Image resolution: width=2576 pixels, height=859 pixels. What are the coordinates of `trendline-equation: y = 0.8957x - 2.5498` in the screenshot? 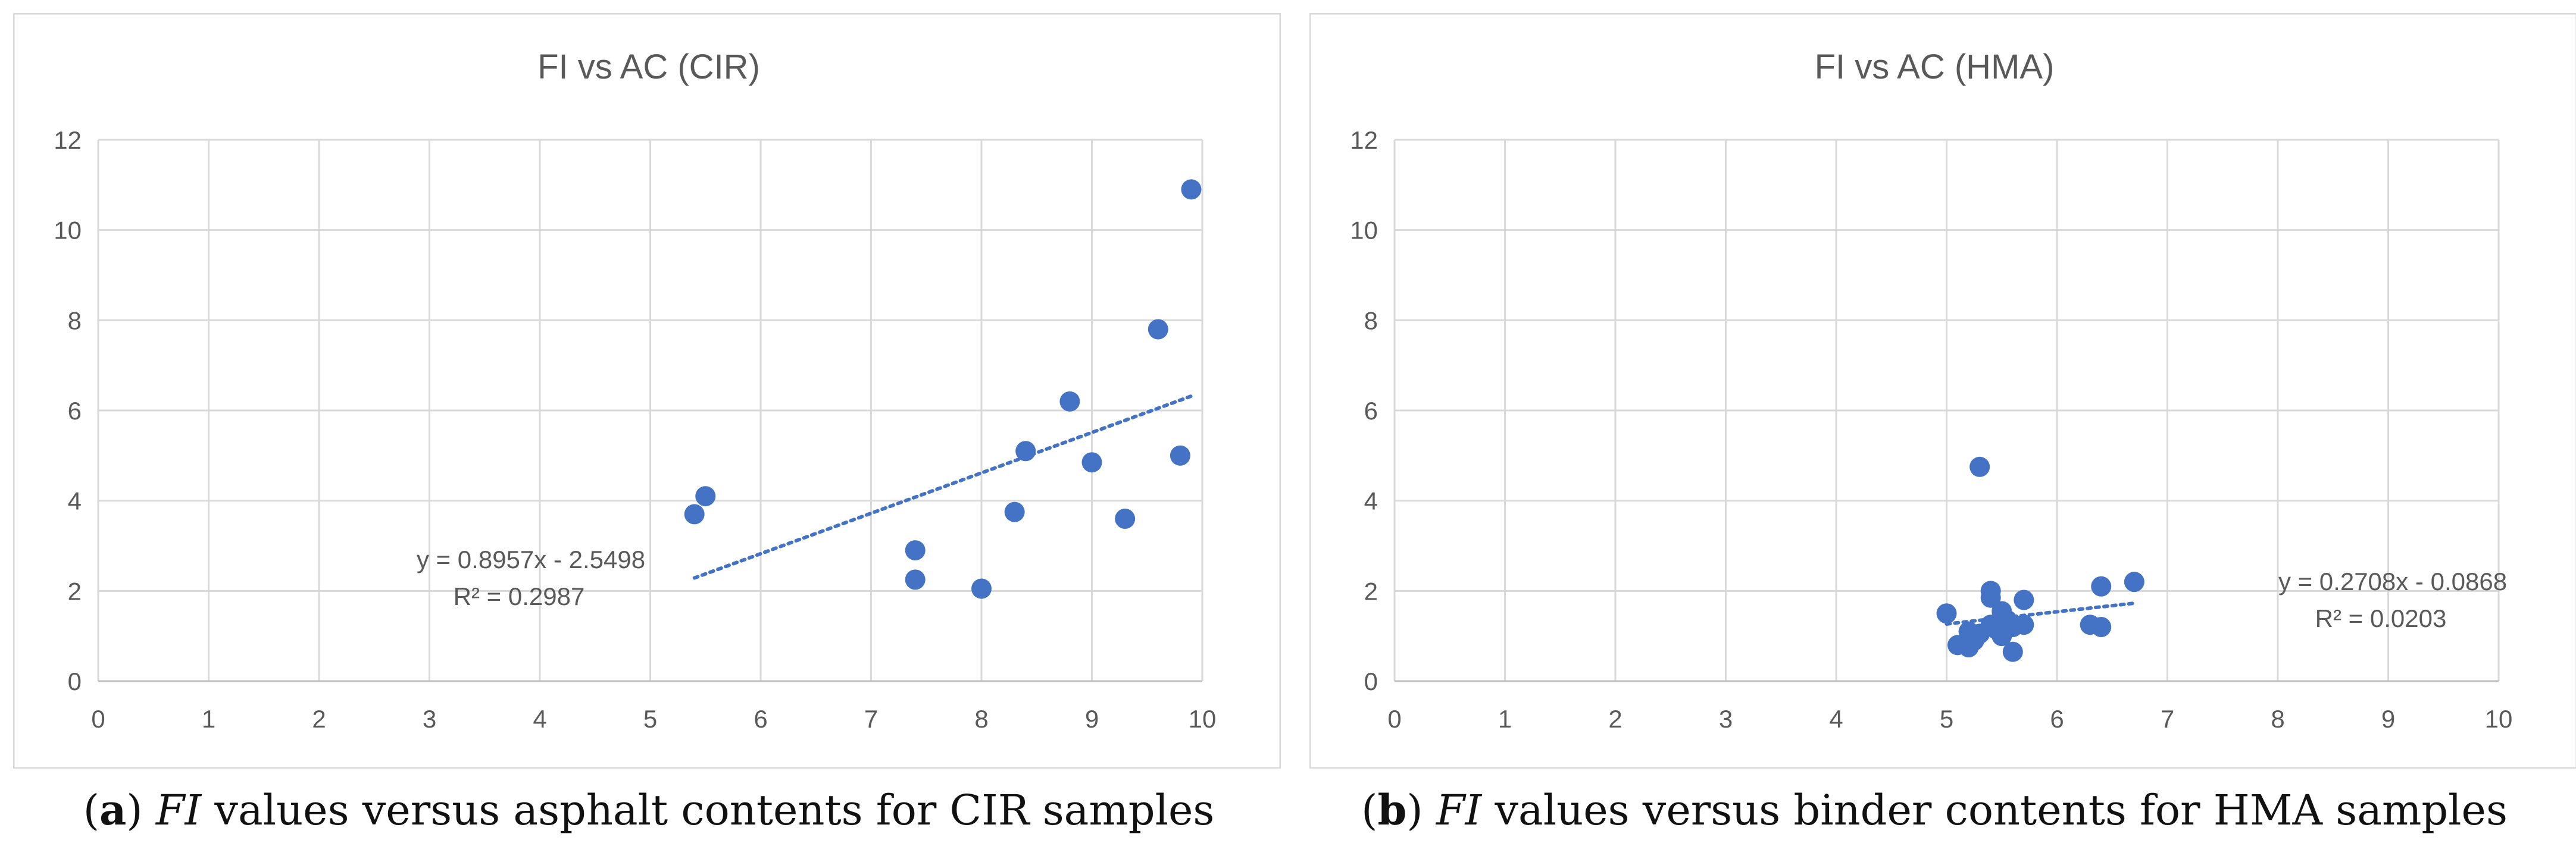 It's located at (531, 559).